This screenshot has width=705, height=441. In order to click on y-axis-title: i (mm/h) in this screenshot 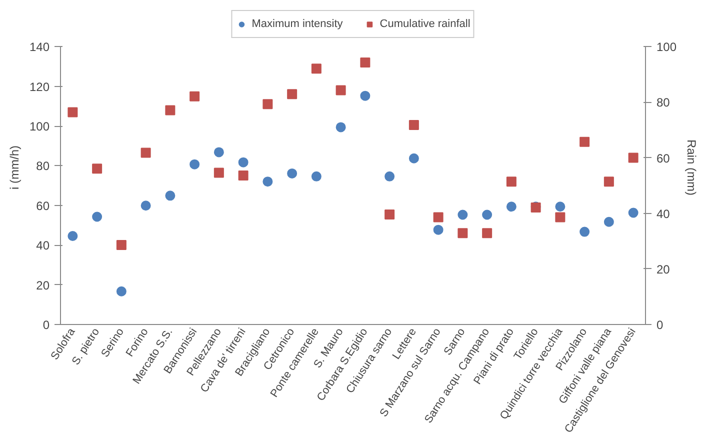, I will do `click(14, 167)`.